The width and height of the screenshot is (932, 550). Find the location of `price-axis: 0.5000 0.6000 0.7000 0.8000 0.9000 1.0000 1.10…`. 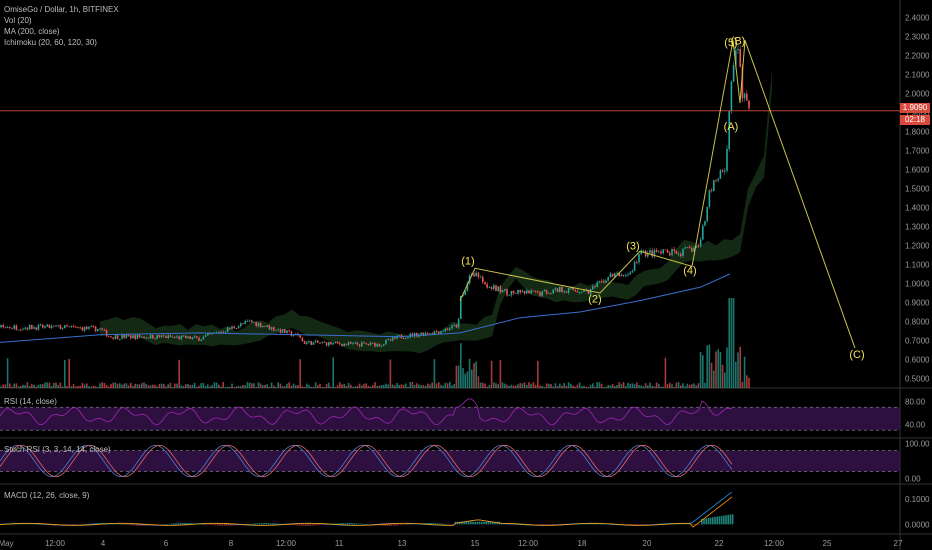

price-axis: 0.5000 0.6000 0.7000 0.8000 0.9000 1.0000 1.10… is located at coordinates (917, 199).